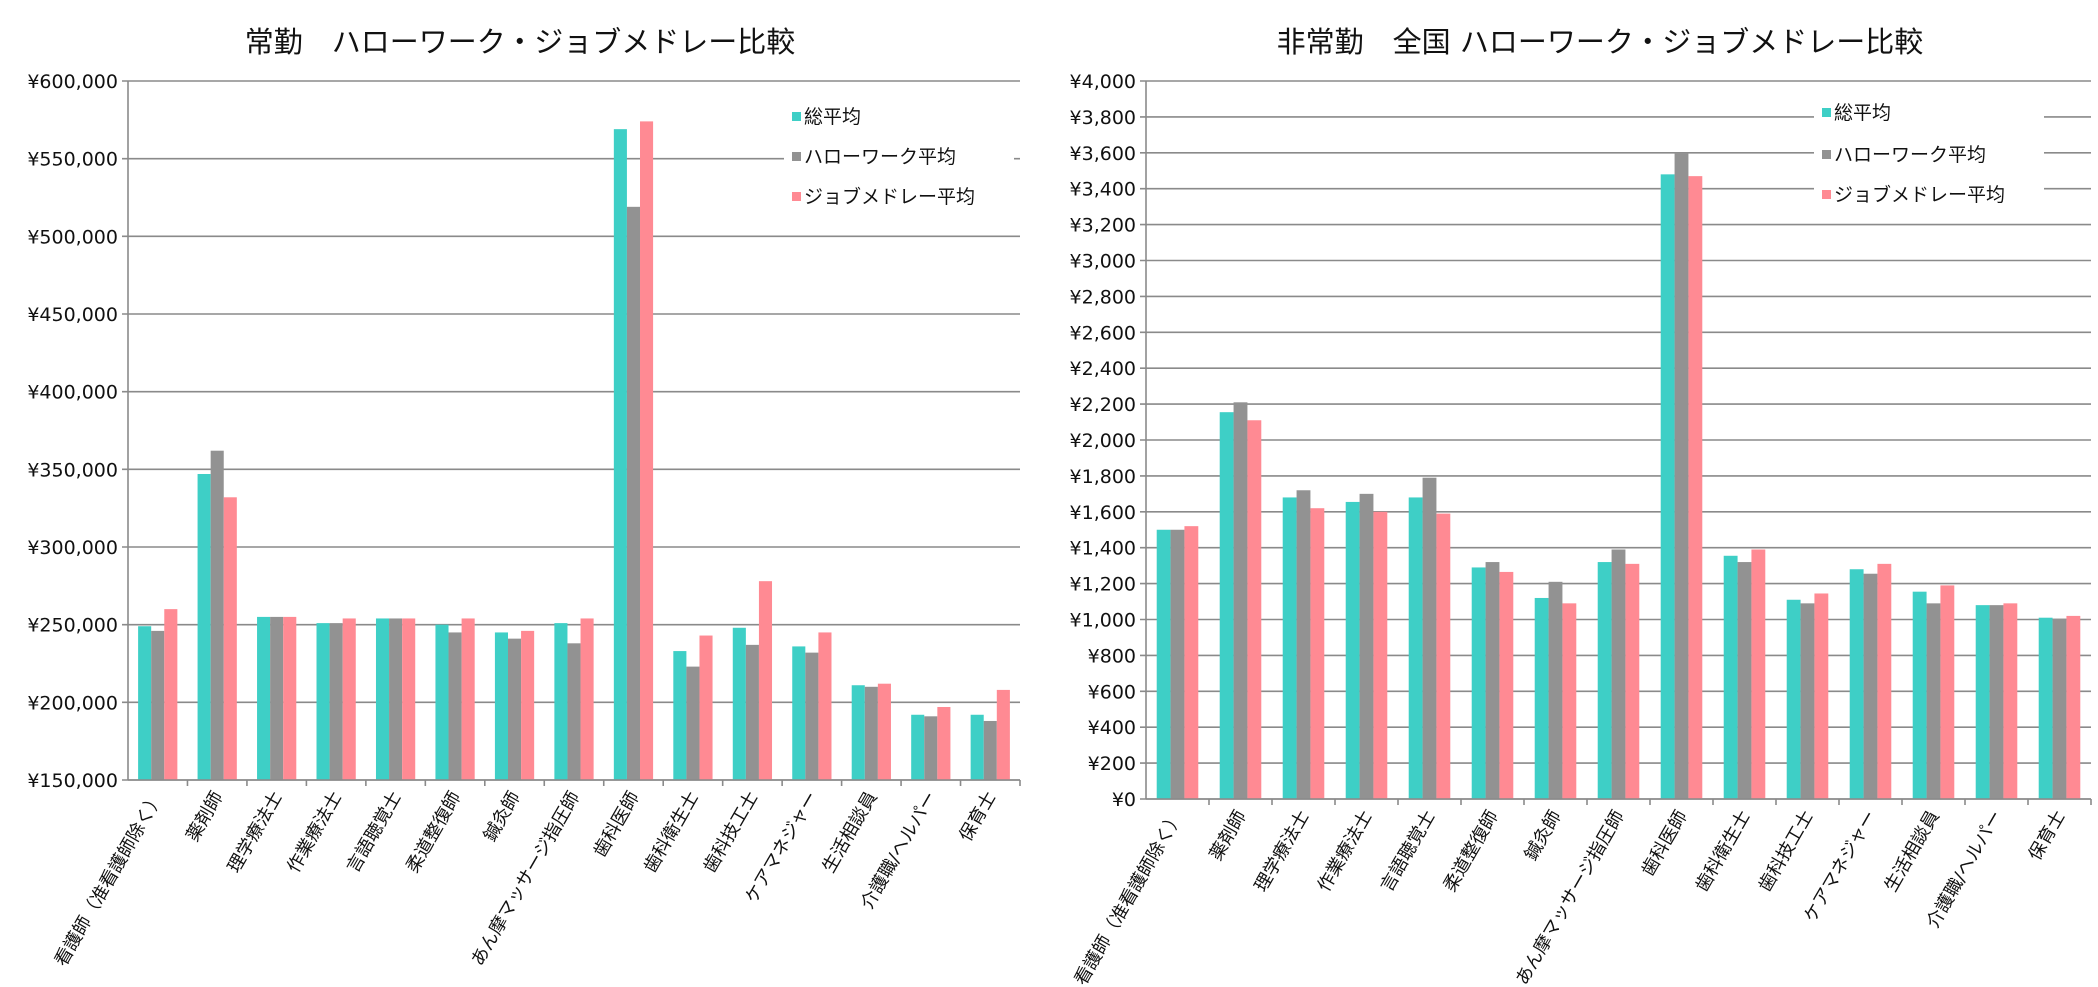  Describe the element at coordinates (1600, 42) in the screenshot. I see `chart-title: 非常勤 全国 ハローワーク・ジョブメドレー比較` at that location.